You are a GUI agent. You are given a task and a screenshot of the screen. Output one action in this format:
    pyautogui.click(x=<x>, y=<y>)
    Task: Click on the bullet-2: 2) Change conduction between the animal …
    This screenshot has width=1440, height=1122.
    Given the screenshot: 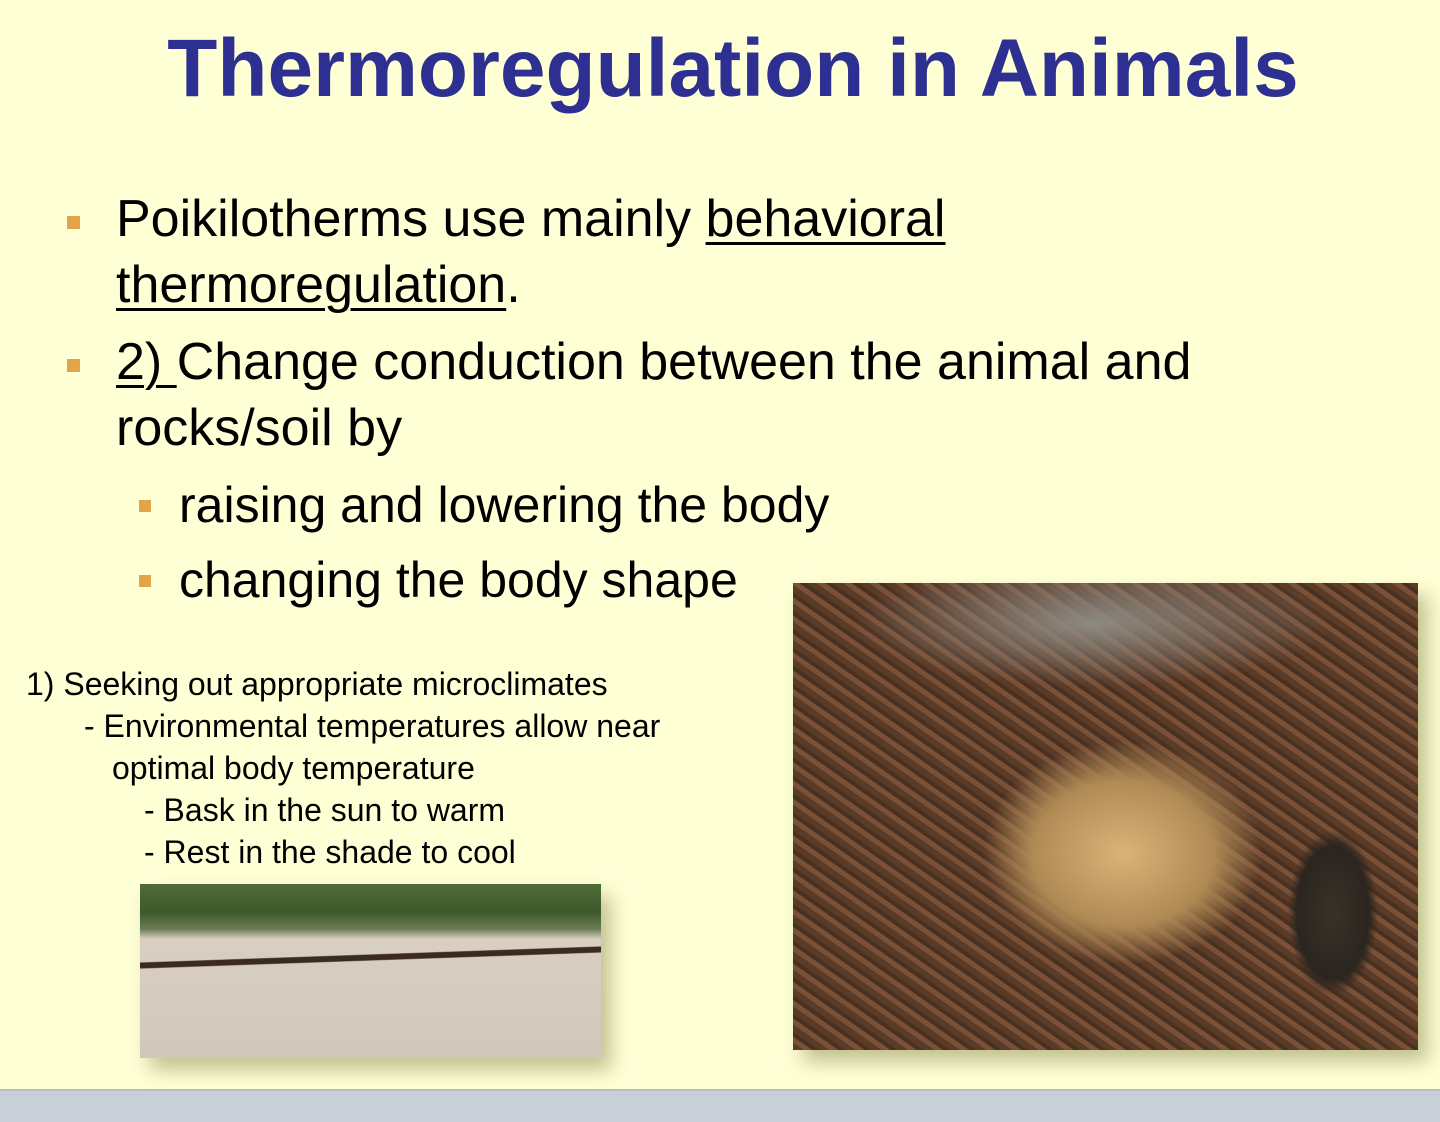 What is the action you would take?
    pyautogui.click(x=653, y=395)
    